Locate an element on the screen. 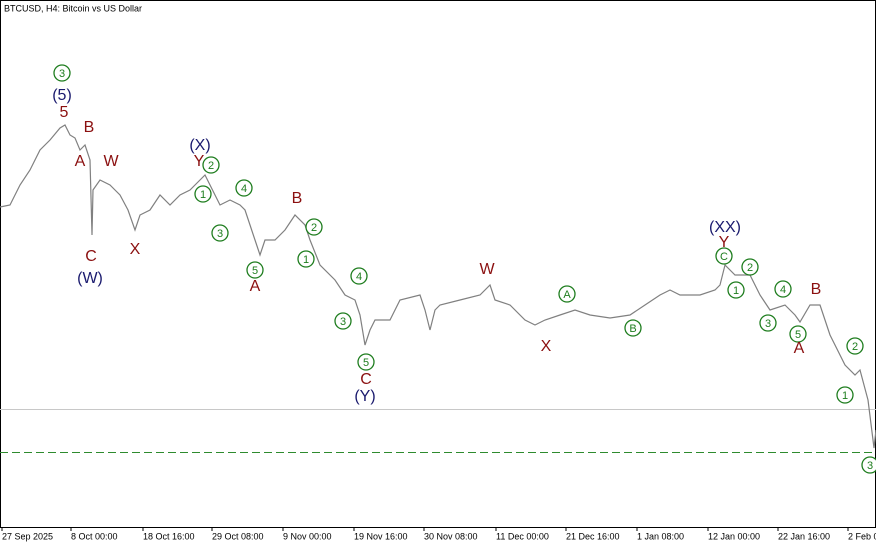 Image resolution: width=876 pixels, height=545 pixels. x-tick-label: 8 Oct 00:00 is located at coordinates (94, 536).